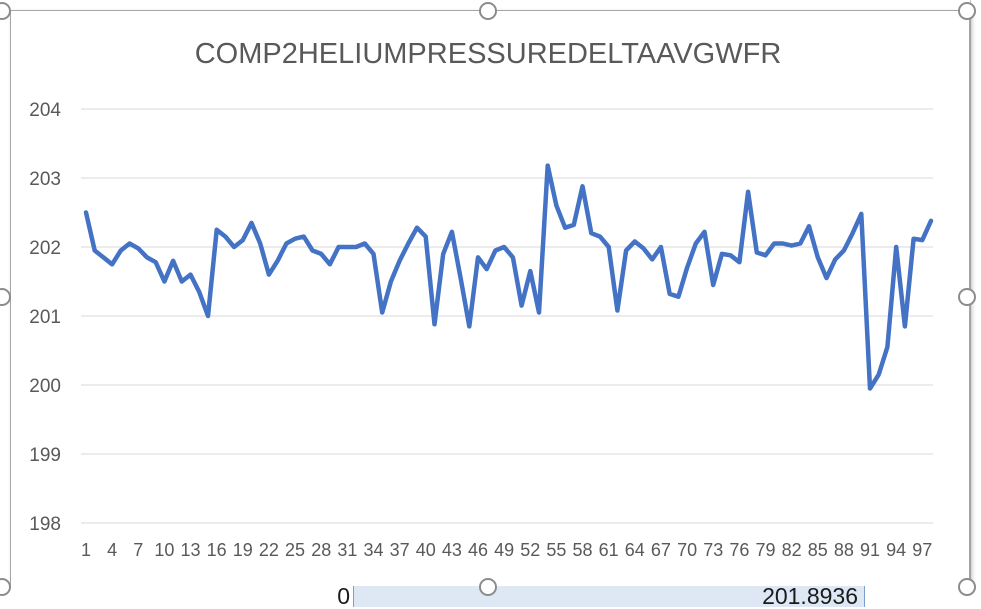 The height and width of the screenshot is (609, 981). I want to click on y-tick-label: 198, so click(45, 524).